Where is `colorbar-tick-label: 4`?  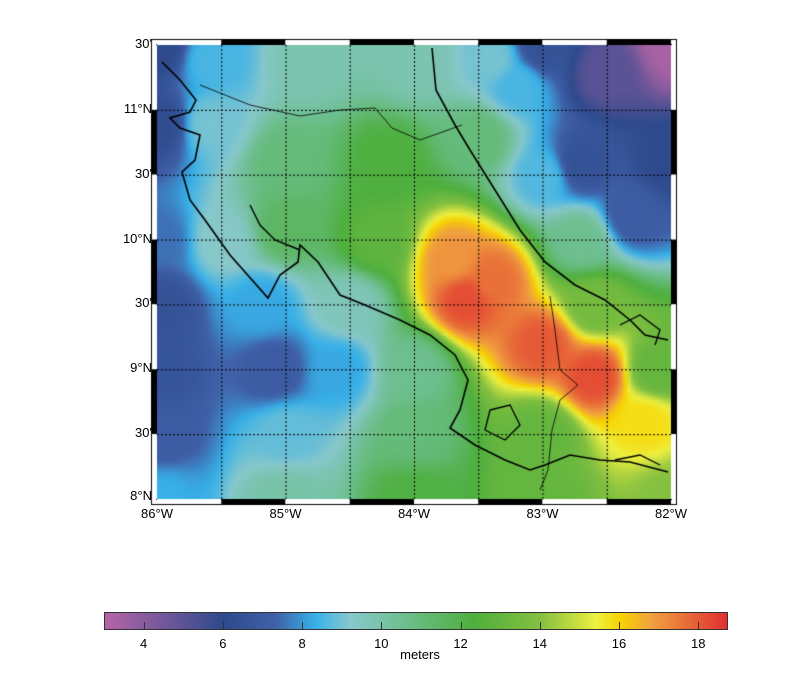 colorbar-tick-label: 4 is located at coordinates (143, 643).